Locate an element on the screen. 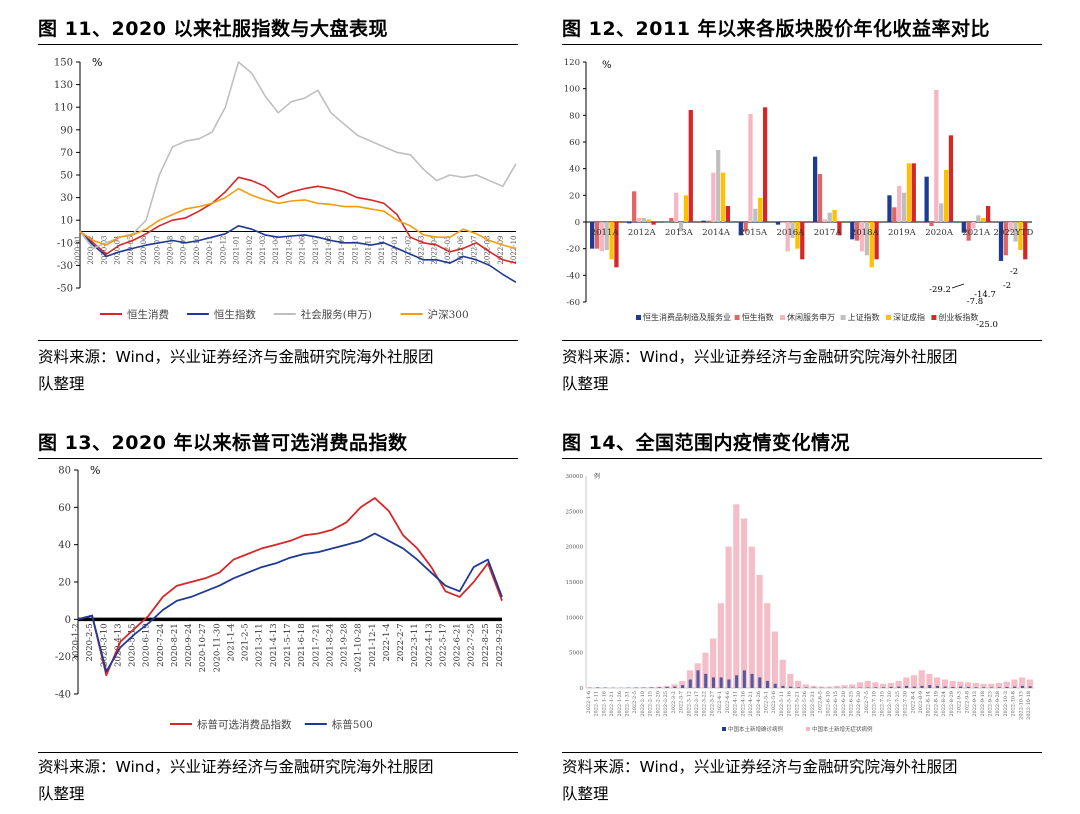 This screenshot has width=1080, height=814. x-tick-label: 2022-3-17 is located at coordinates (697, 704).